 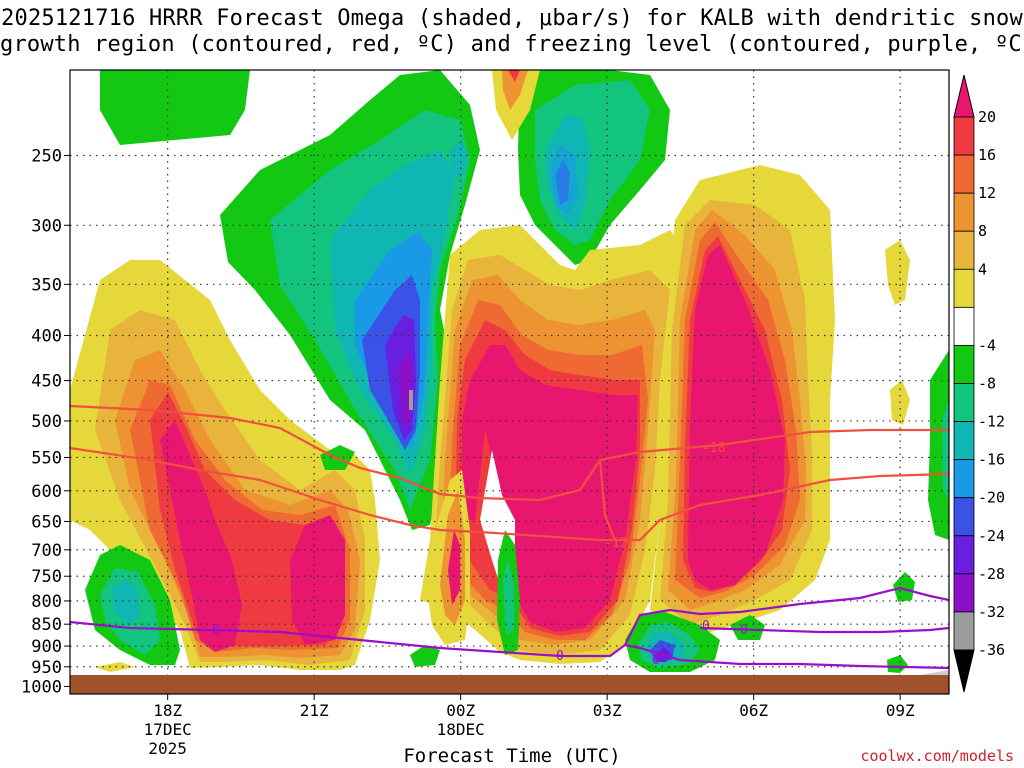 I want to click on colorbar-label: -8, so click(x=987, y=384).